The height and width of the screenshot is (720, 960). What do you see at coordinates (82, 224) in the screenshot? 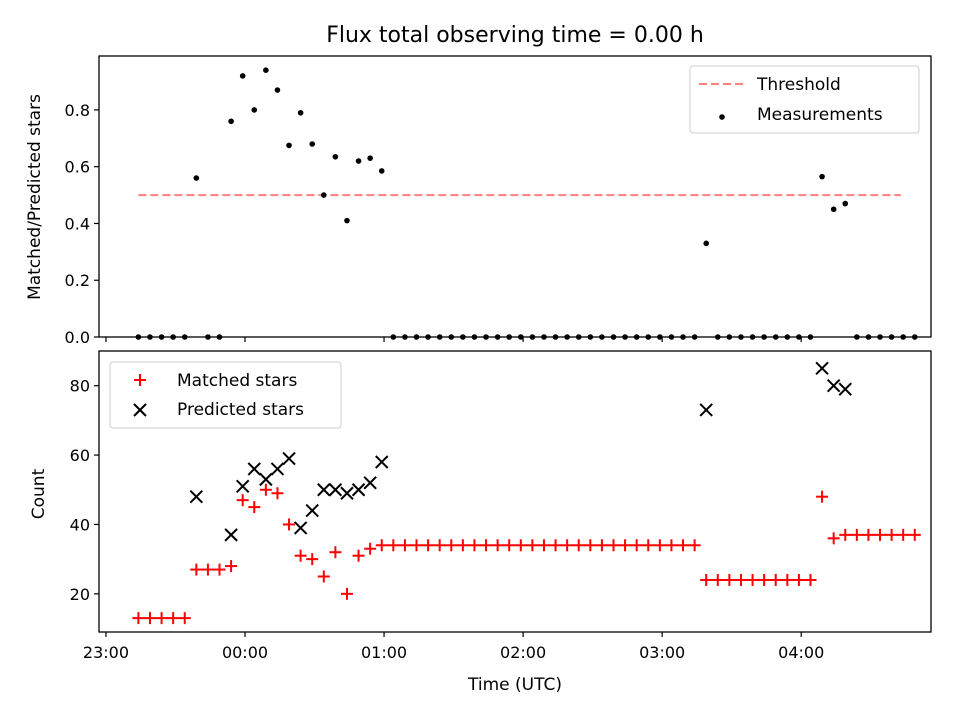
I see `top-y-axis: 0.0 0.2 0.4 0.6 0.8` at bounding box center [82, 224].